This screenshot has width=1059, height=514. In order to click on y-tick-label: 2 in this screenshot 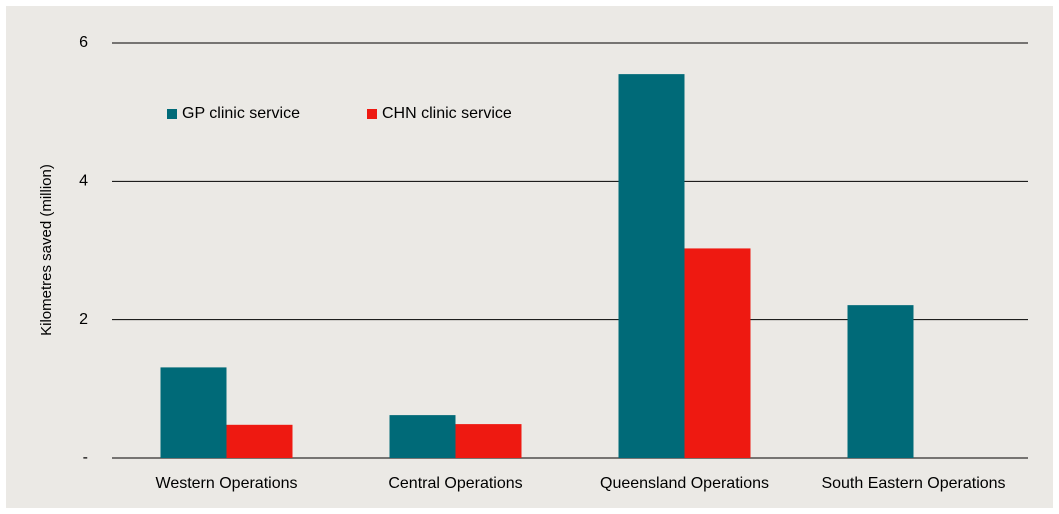, I will do `click(83, 319)`.